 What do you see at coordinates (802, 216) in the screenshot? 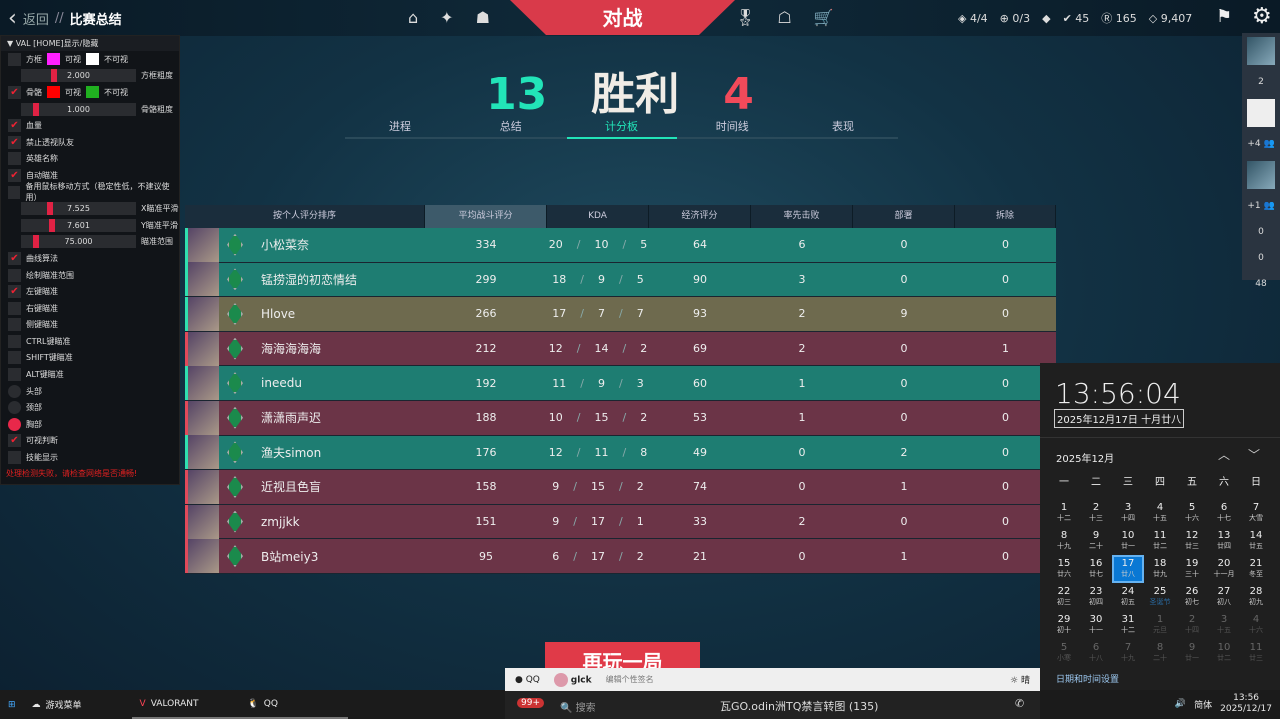
I see `column-header: 率先击败` at bounding box center [802, 216].